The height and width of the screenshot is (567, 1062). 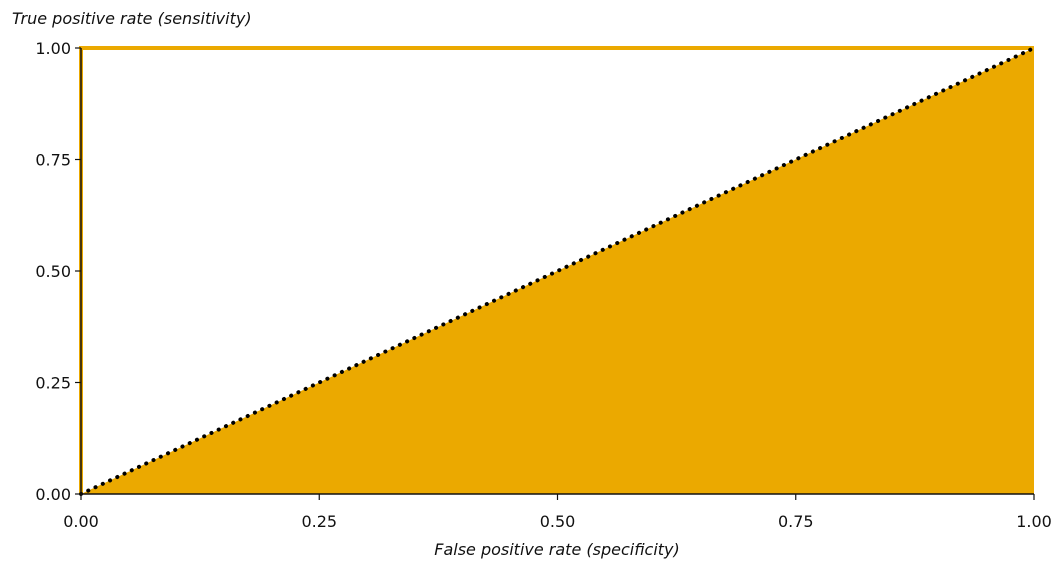 What do you see at coordinates (81, 521) in the screenshot?
I see `x-tick-label: 0.00` at bounding box center [81, 521].